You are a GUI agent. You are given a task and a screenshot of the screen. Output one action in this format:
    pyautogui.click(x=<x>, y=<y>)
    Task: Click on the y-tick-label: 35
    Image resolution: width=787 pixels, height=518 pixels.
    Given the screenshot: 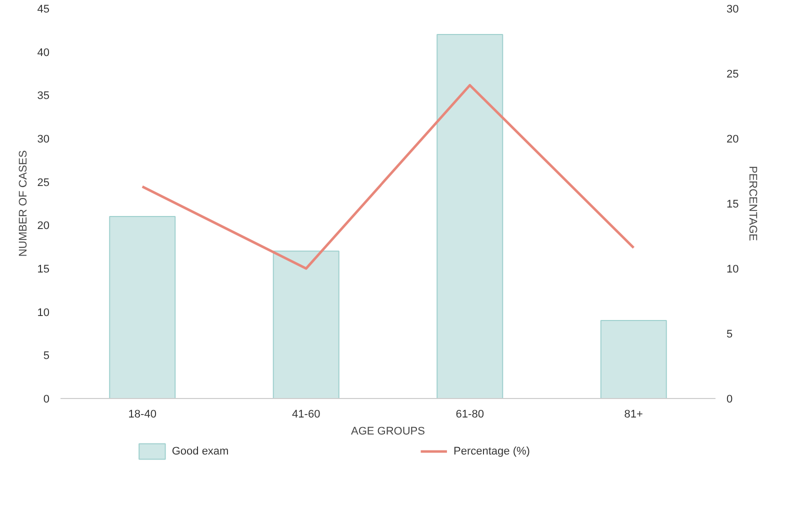 What is the action you would take?
    pyautogui.click(x=43, y=96)
    